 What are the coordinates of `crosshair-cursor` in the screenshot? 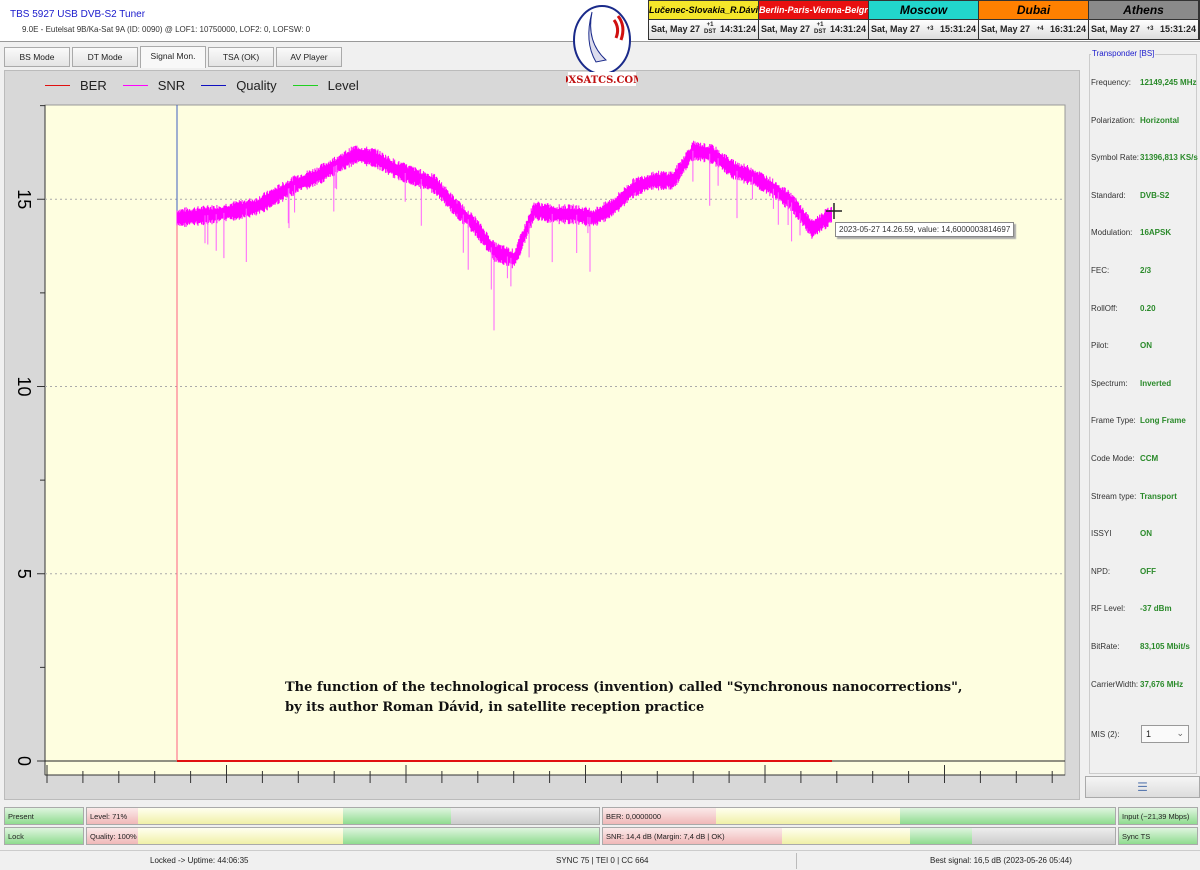 It's located at (834, 211).